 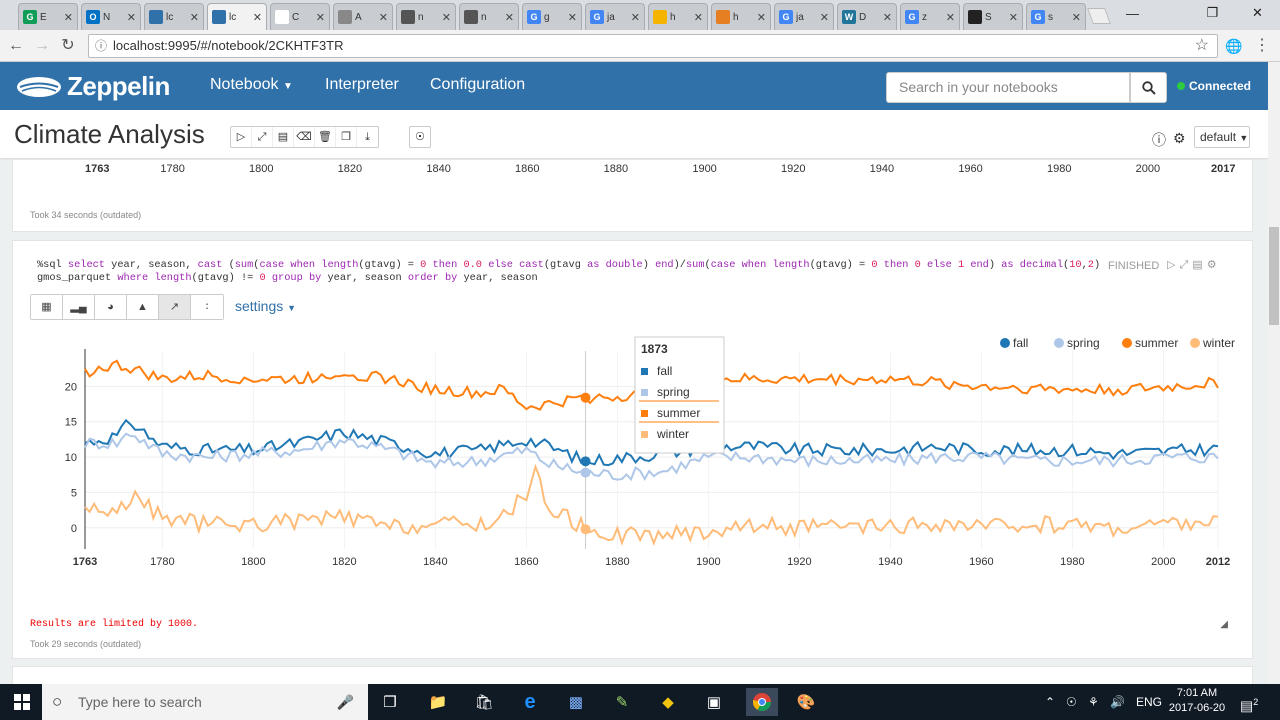 I want to click on notebook-title: Climate Analysis, so click(x=109, y=134).